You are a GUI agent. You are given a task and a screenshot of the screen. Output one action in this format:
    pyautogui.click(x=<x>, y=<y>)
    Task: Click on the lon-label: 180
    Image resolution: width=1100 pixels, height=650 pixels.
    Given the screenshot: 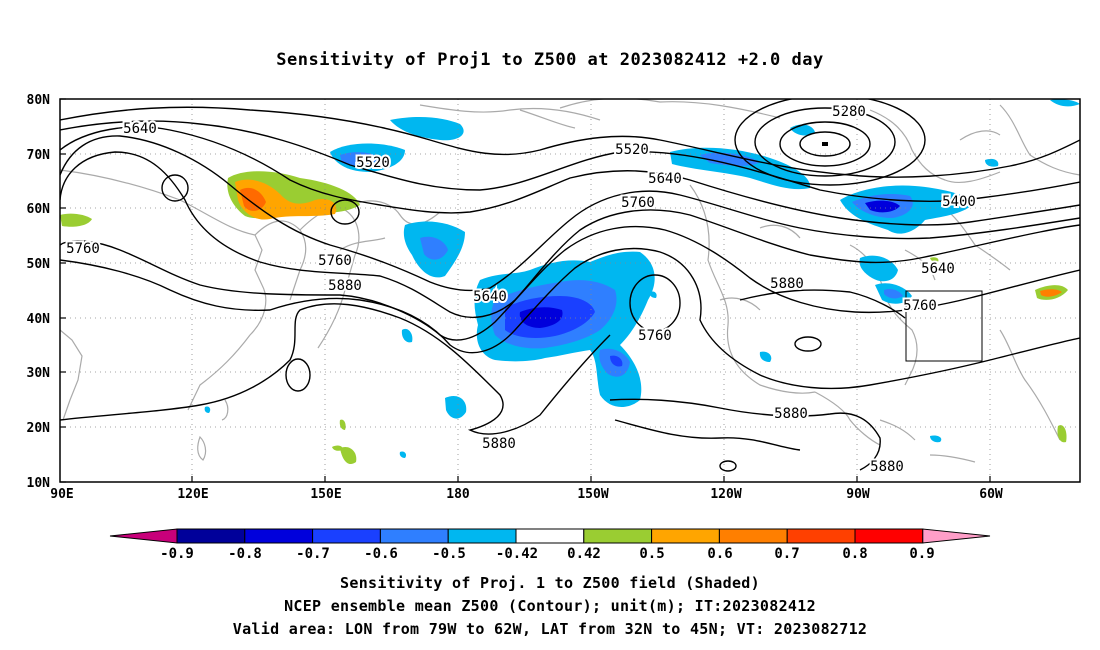 What is the action you would take?
    pyautogui.click(x=458, y=494)
    